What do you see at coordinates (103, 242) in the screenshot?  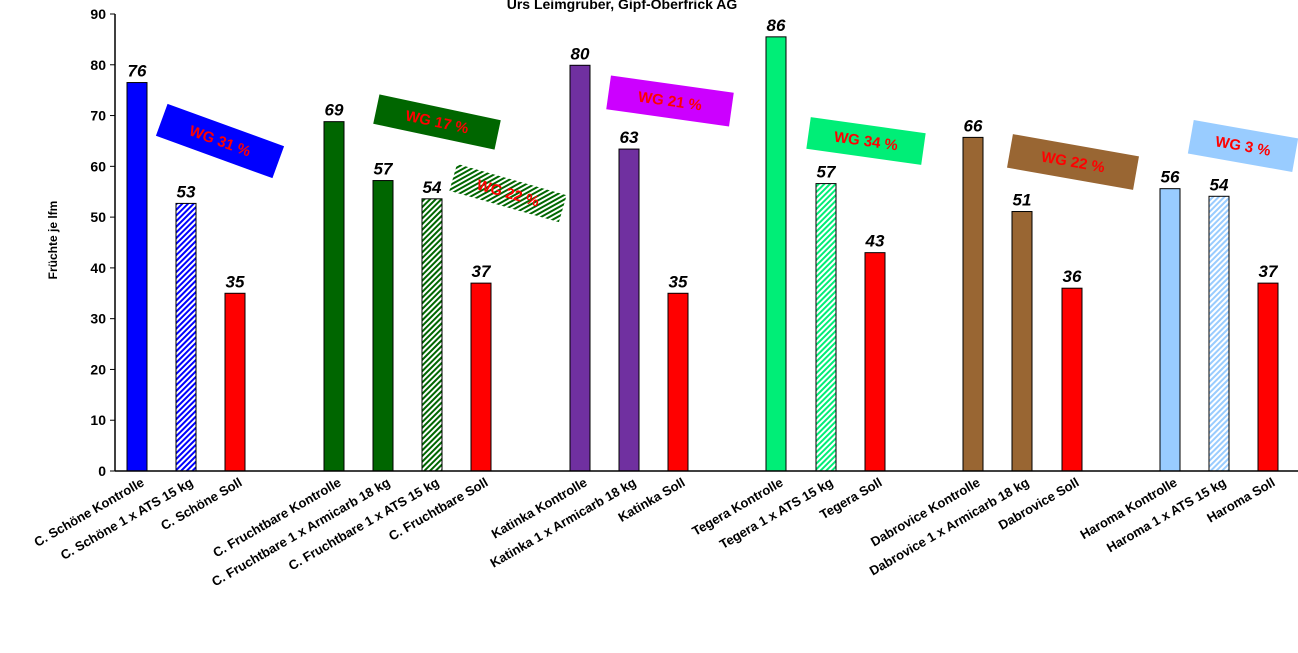 I see `y-axis: 0 10 20 30 40 50 60 70 80 90` at bounding box center [103, 242].